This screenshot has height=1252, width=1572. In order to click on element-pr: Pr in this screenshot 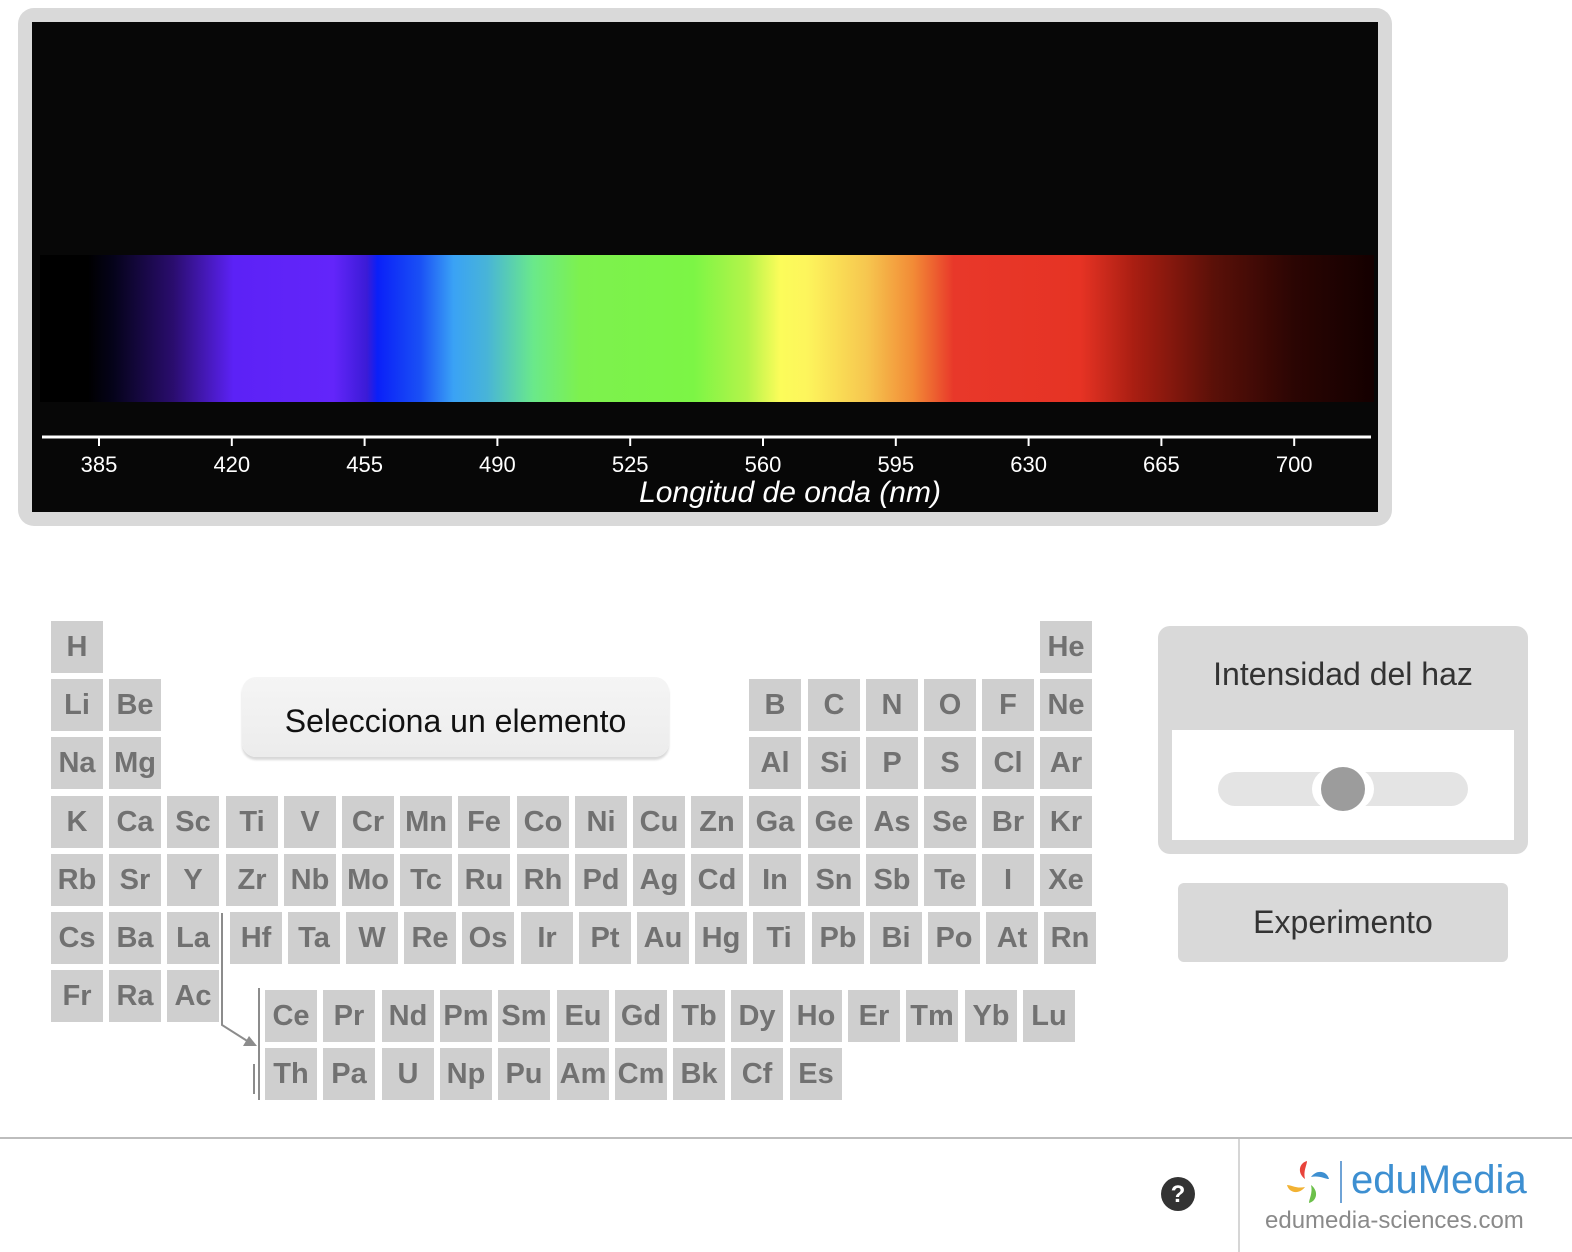, I will do `click(349, 1016)`.